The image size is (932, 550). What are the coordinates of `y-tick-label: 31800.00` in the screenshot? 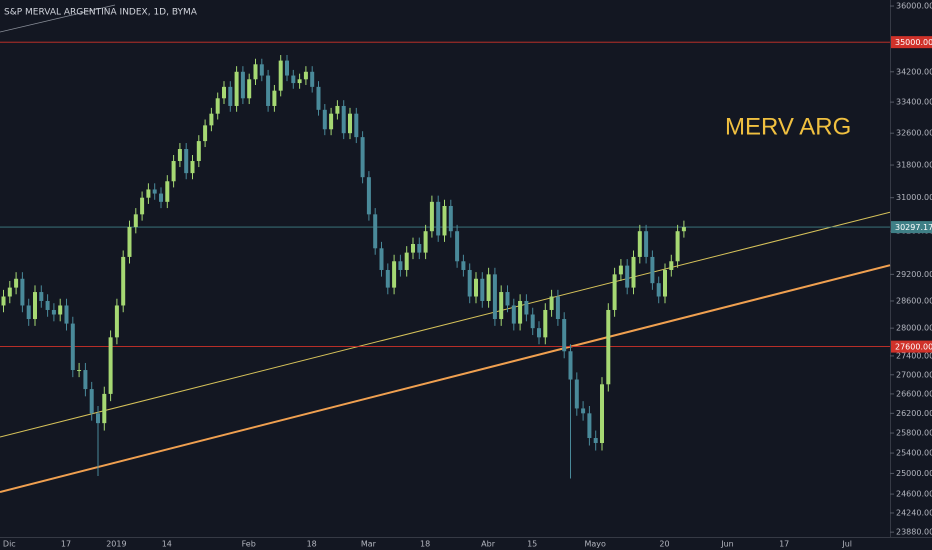 It's located at (914, 165).